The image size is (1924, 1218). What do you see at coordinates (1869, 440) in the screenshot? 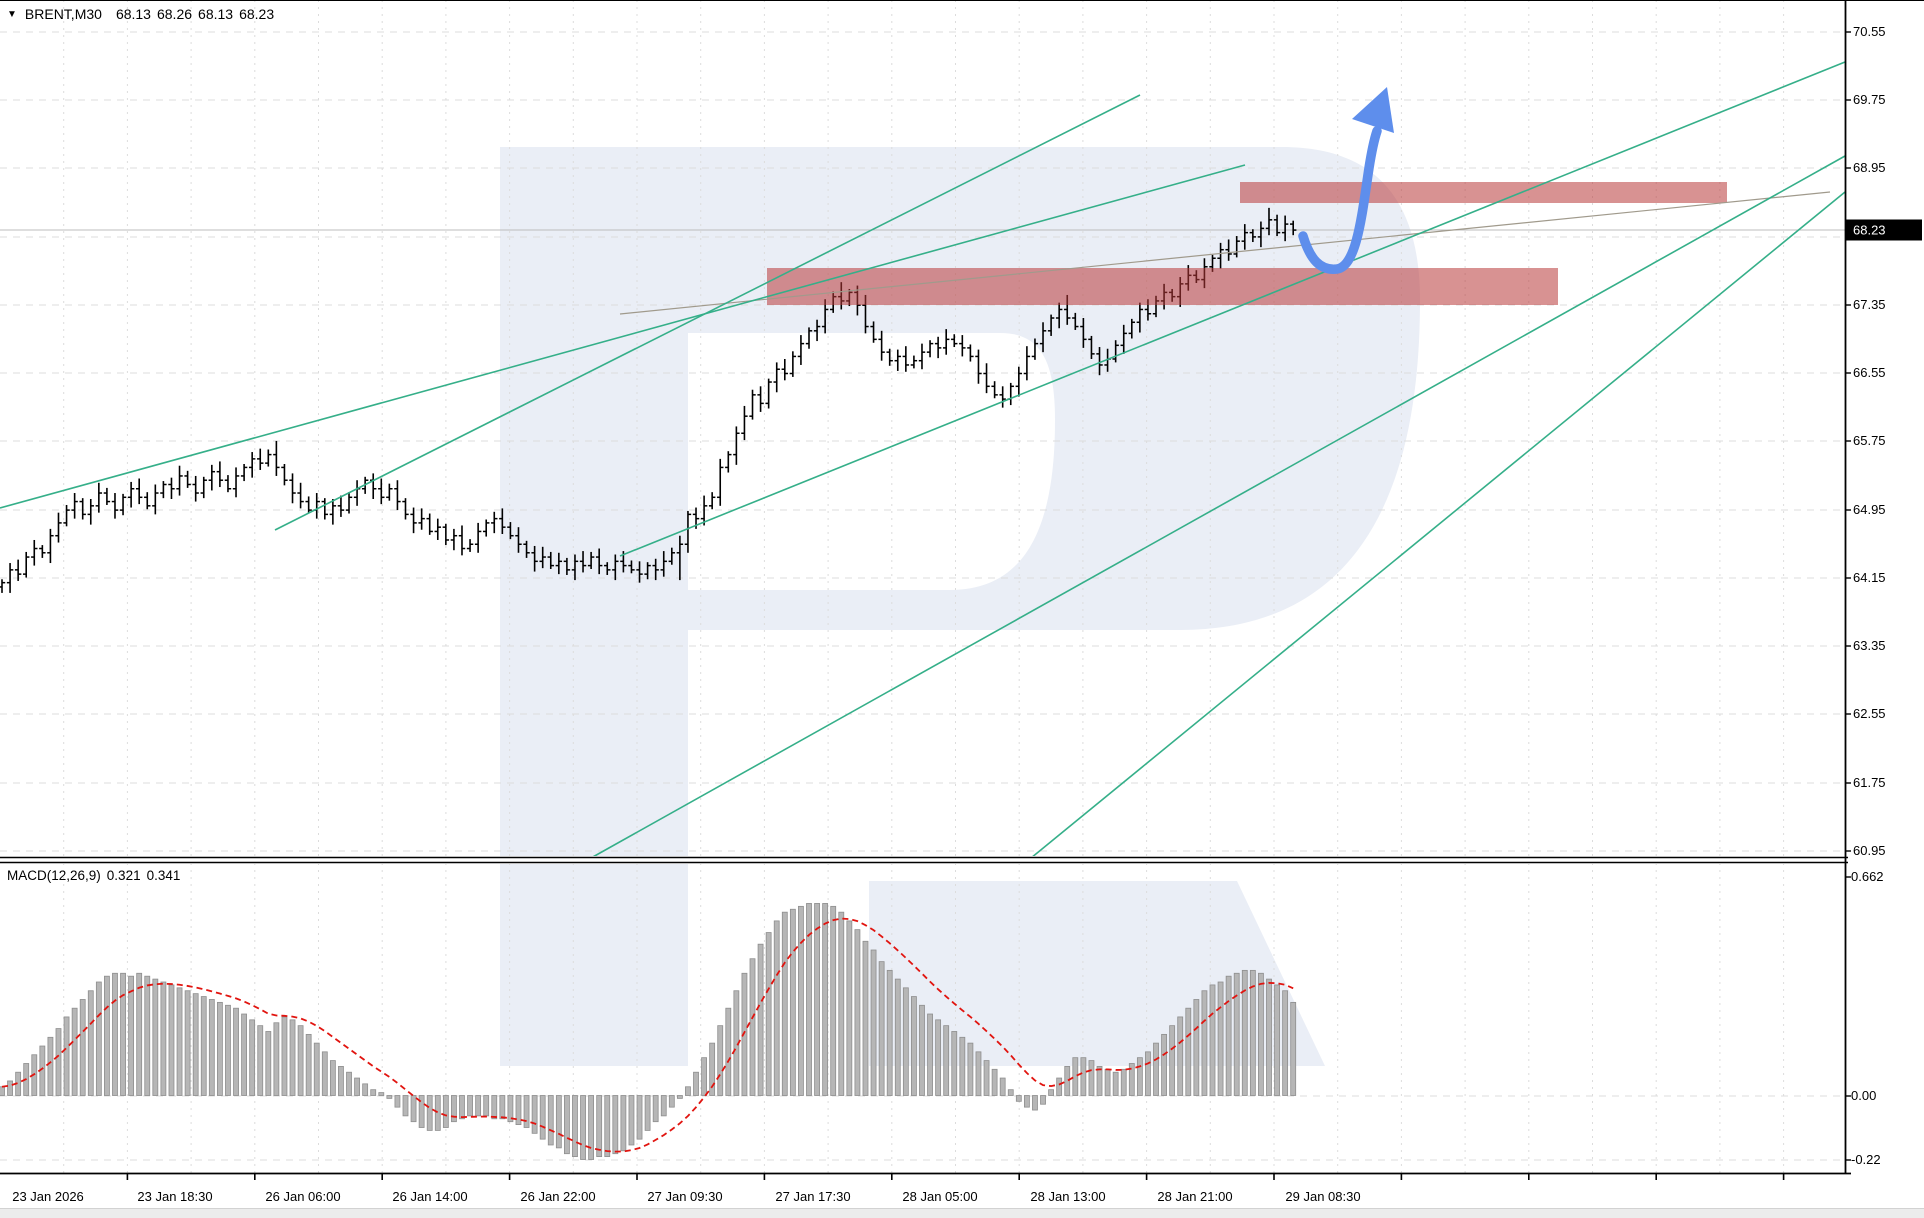
I see `price-axis-label: 65.75` at bounding box center [1869, 440].